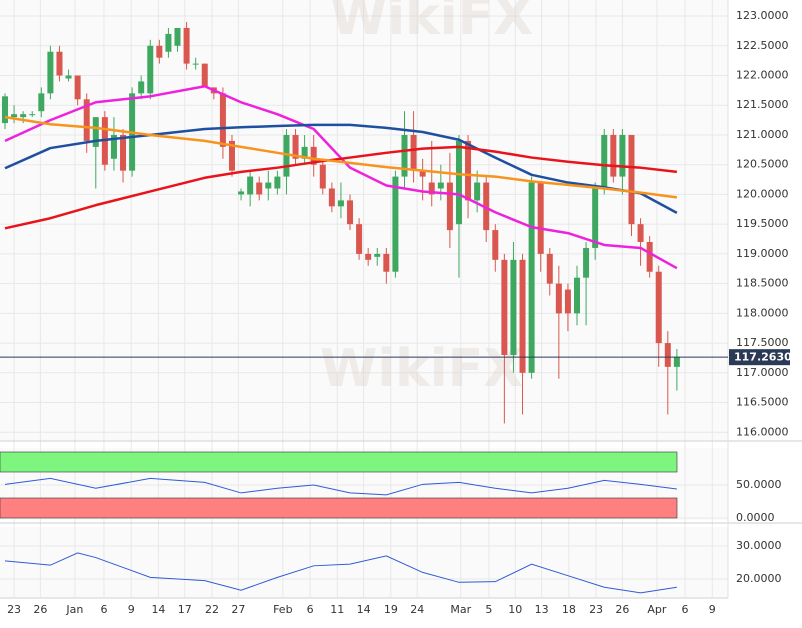  Describe the element at coordinates (762, 402) in the screenshot. I see `y-tick-label: 116.5000` at that location.